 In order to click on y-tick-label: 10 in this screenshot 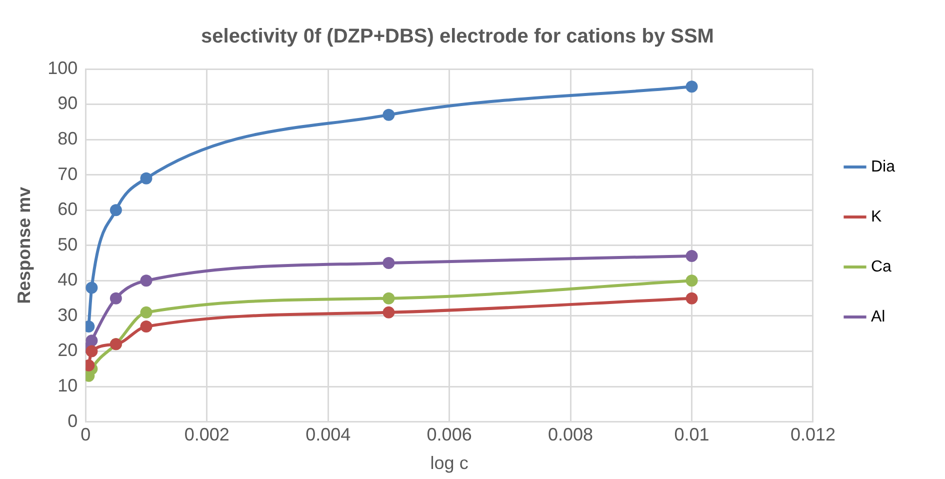, I will do `click(68, 385)`.